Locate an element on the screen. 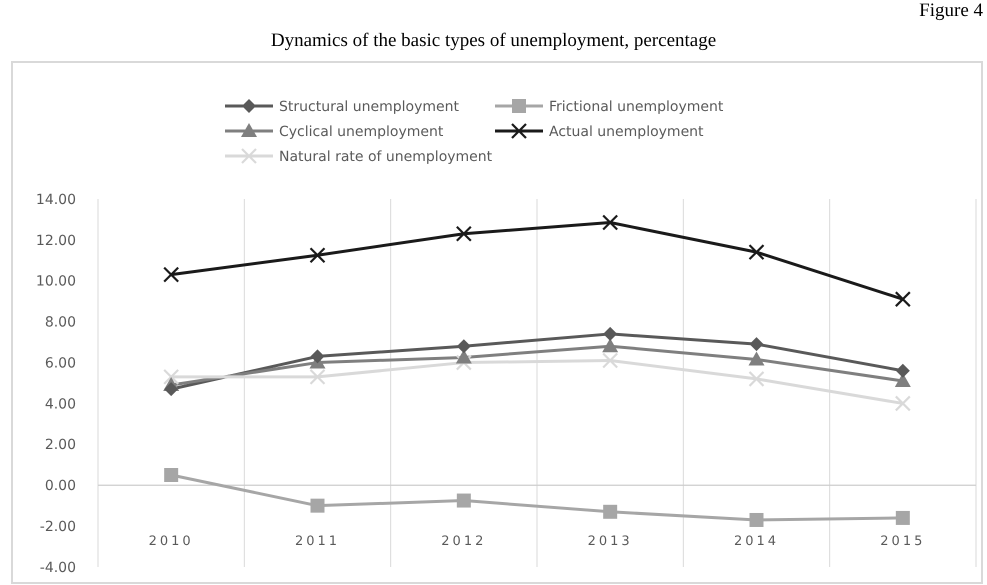 The height and width of the screenshot is (585, 987). legend-label: Actual unemployment is located at coordinates (626, 132).